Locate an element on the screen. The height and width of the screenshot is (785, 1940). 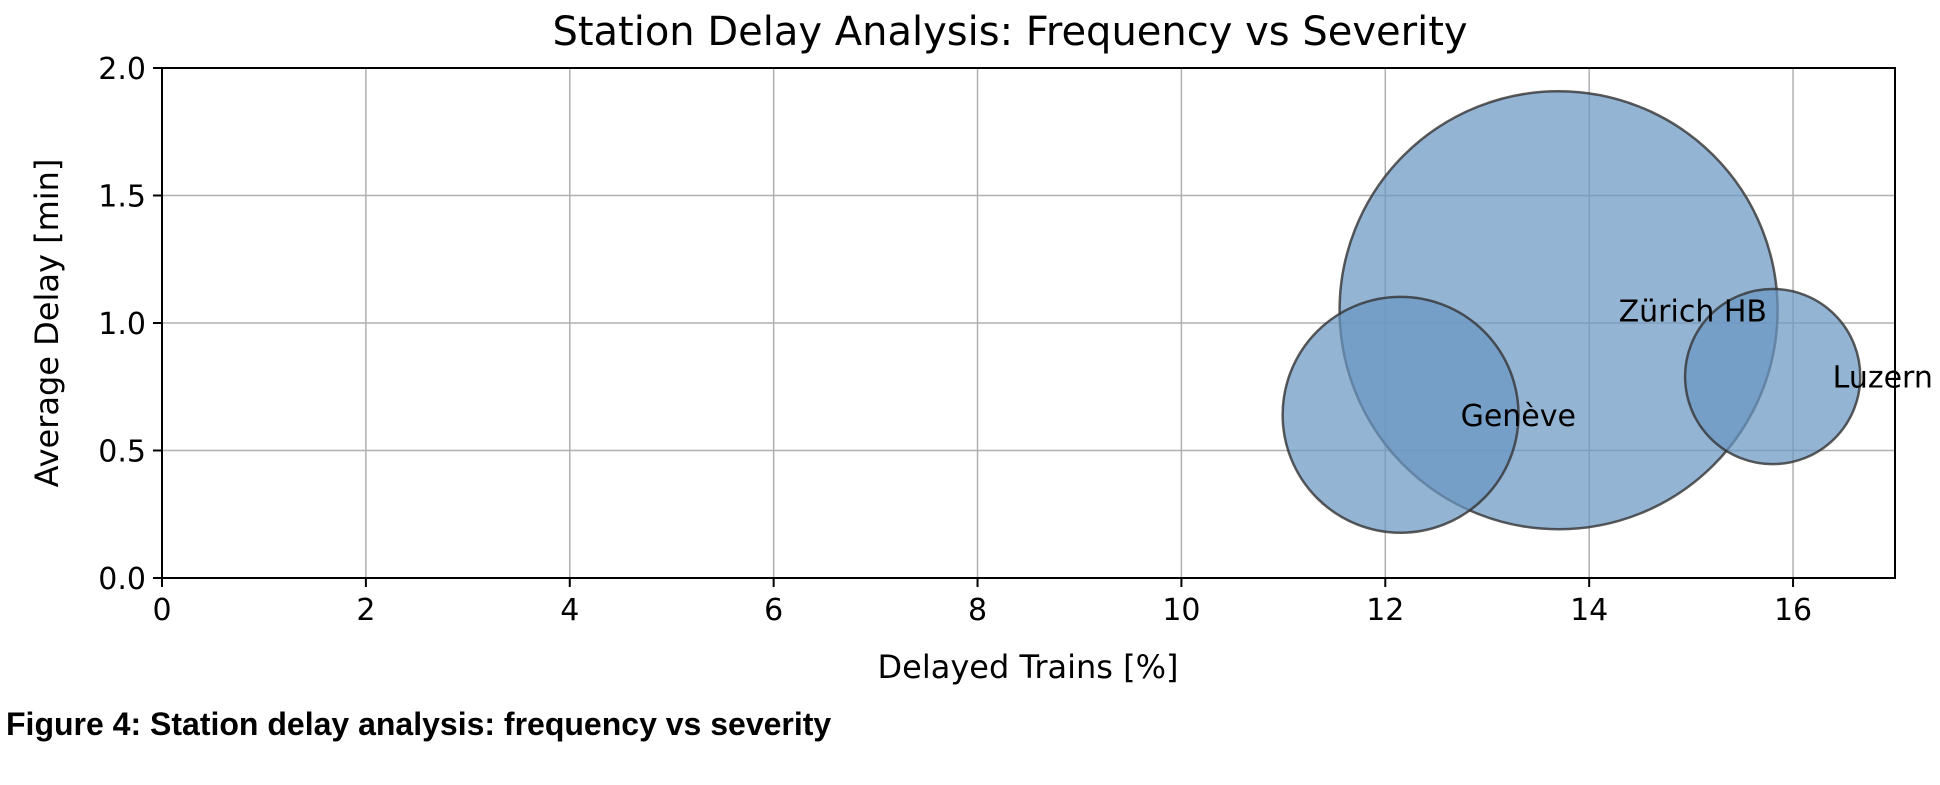
x-tick-label: 4 is located at coordinates (569, 610).